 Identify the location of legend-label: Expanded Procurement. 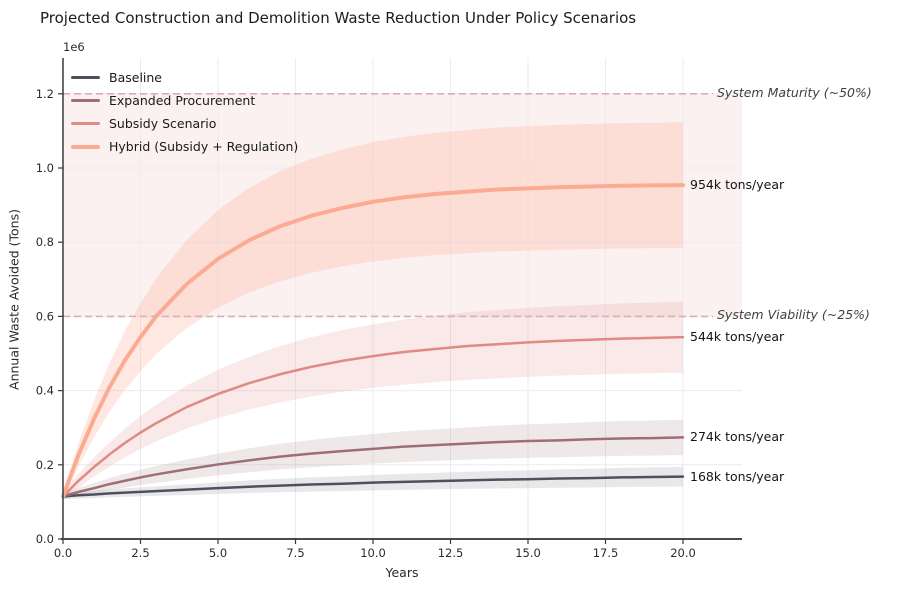
(182, 100).